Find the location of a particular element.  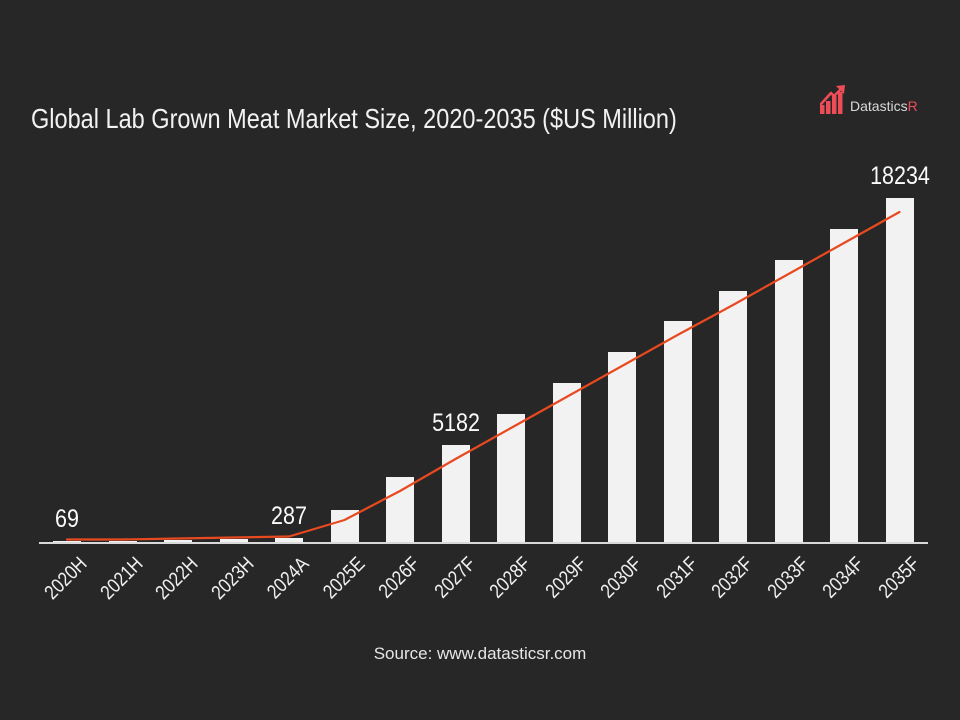

brand-suffix: R is located at coordinates (912, 106).